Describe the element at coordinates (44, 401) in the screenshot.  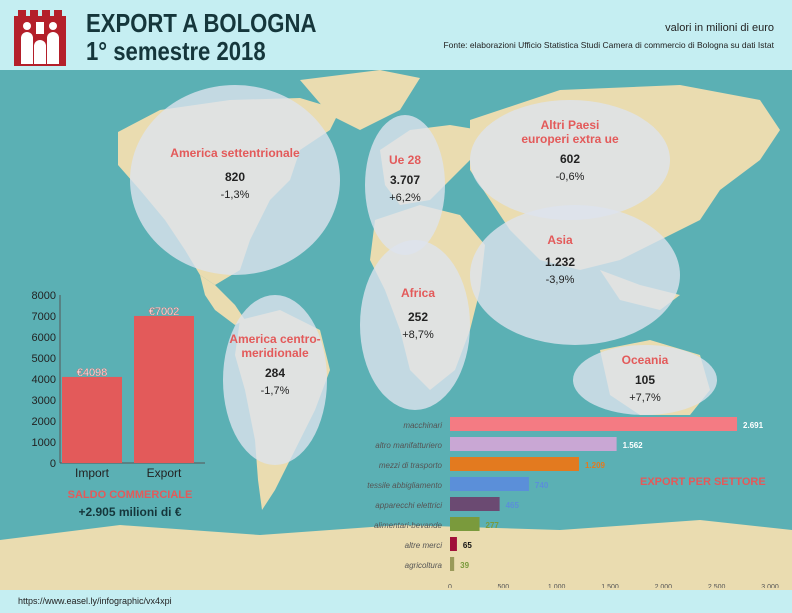
I see `y-tick-label: 3000` at that location.